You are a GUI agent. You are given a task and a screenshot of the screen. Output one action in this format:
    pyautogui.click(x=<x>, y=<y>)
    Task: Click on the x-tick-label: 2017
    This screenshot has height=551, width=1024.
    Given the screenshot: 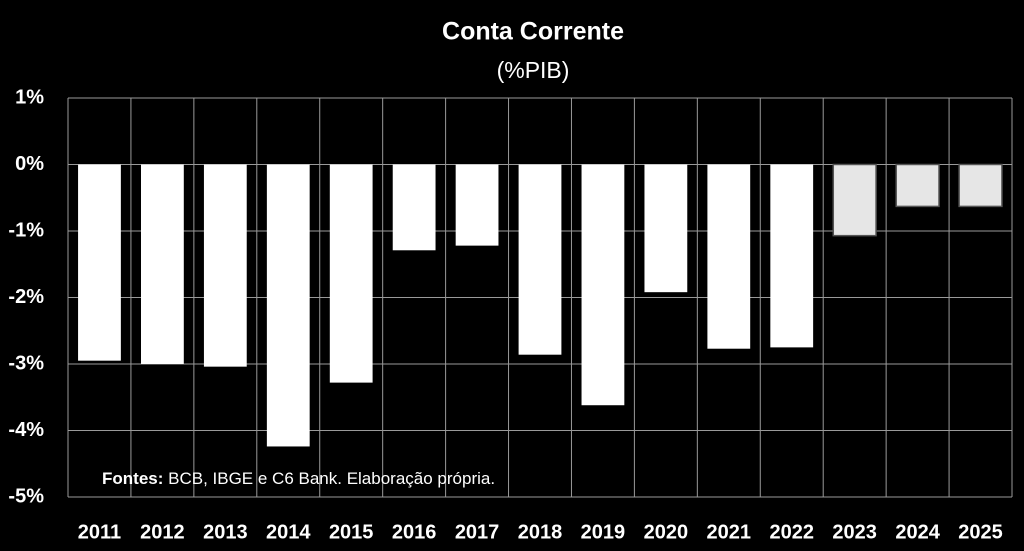 What is the action you would take?
    pyautogui.click(x=477, y=532)
    